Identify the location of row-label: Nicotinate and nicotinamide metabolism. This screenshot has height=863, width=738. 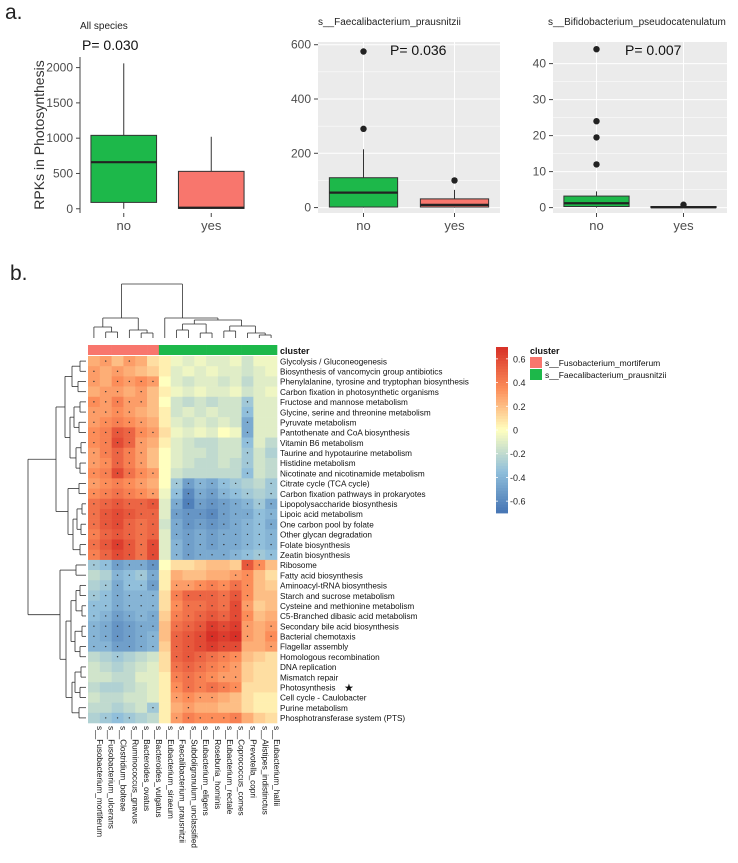
(352, 473).